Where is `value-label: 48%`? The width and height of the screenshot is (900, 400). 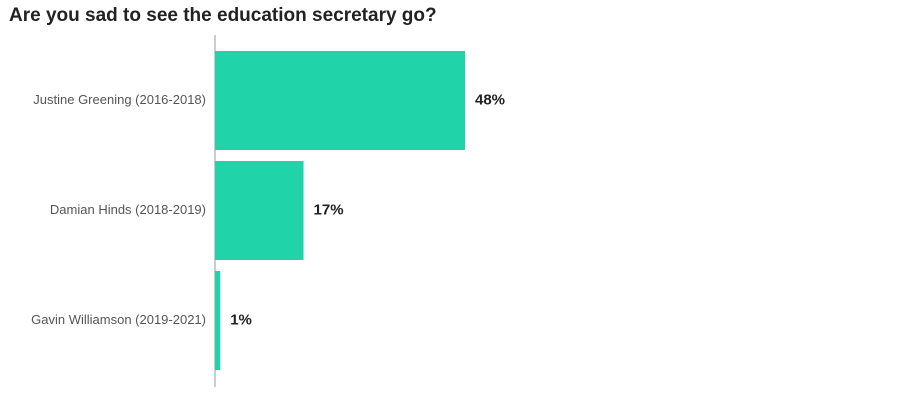
value-label: 48% is located at coordinates (490, 99).